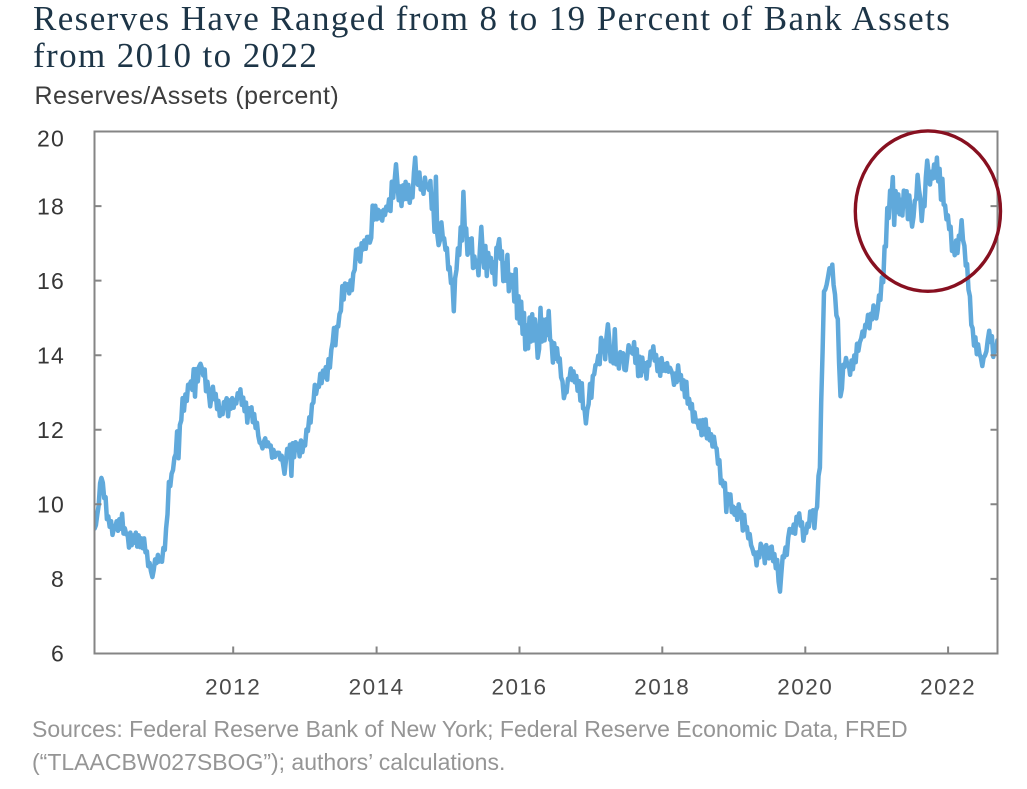  I want to click on svg-text: 2012, so click(233, 687).